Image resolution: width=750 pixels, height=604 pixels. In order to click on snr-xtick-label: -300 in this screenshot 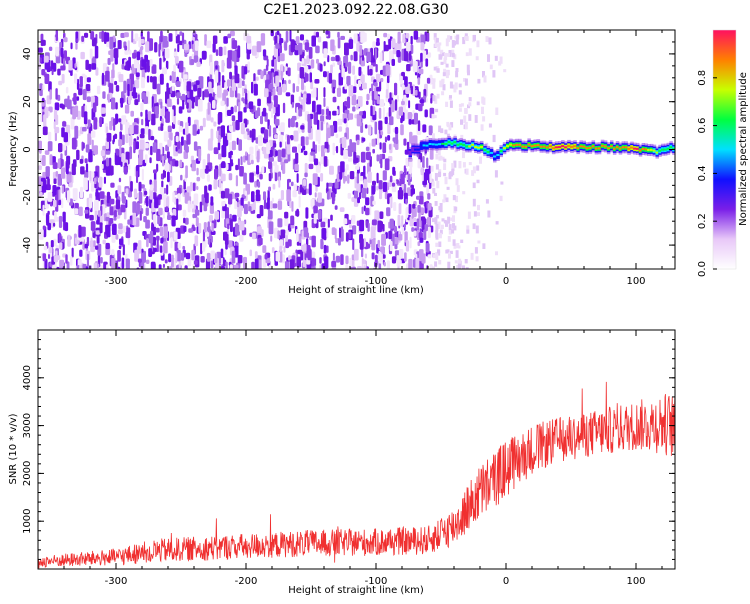, I will do `click(116, 581)`.